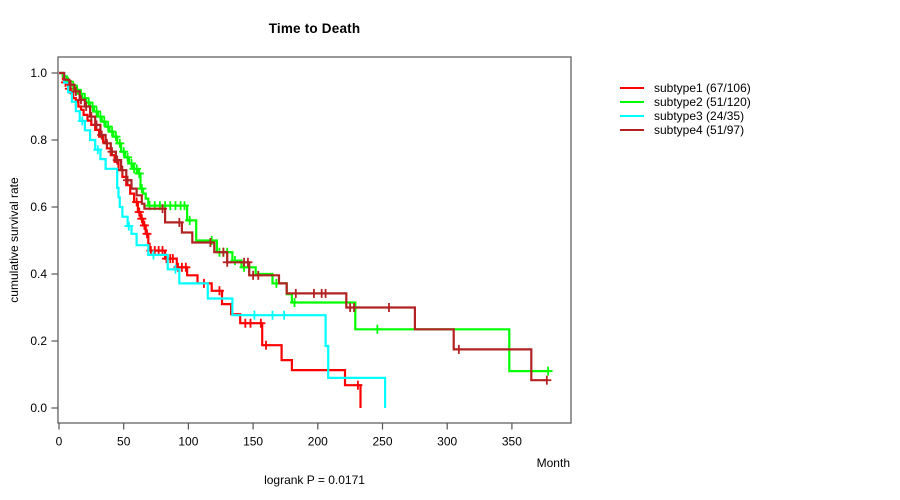 The image size is (900, 500). I want to click on legend-item-subtype2: subtype2 (51/120), so click(685, 102).